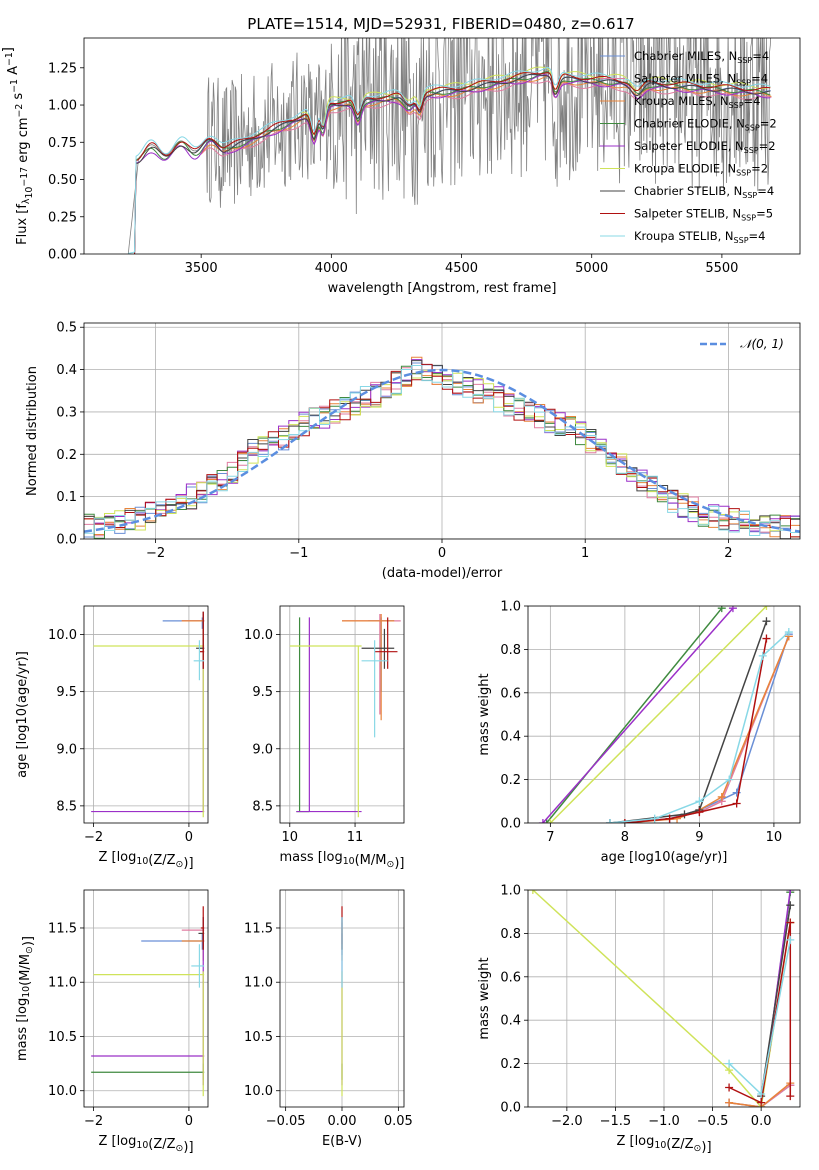 The width and height of the screenshot is (819, 1170). I want to click on x-tick-label: −0.5, so click(713, 1121).